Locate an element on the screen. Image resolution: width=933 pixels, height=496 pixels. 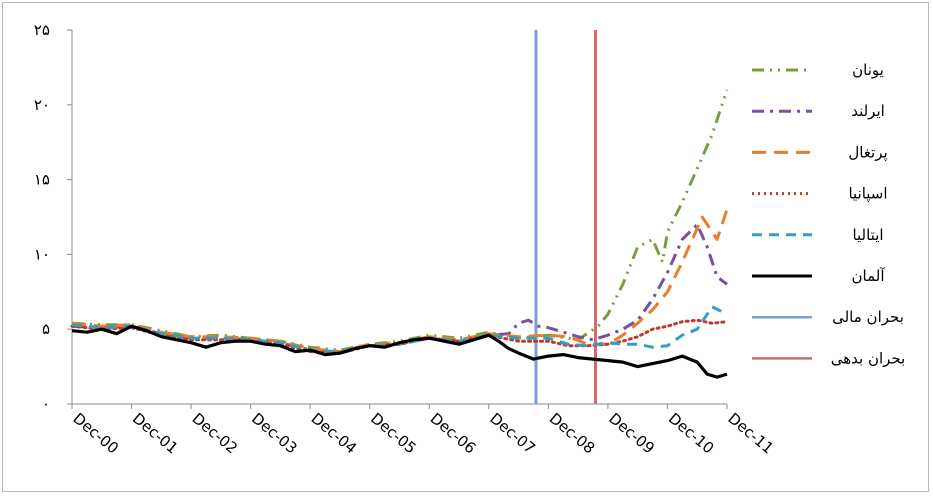
x-tick-label: Dec-09 is located at coordinates (631, 433).